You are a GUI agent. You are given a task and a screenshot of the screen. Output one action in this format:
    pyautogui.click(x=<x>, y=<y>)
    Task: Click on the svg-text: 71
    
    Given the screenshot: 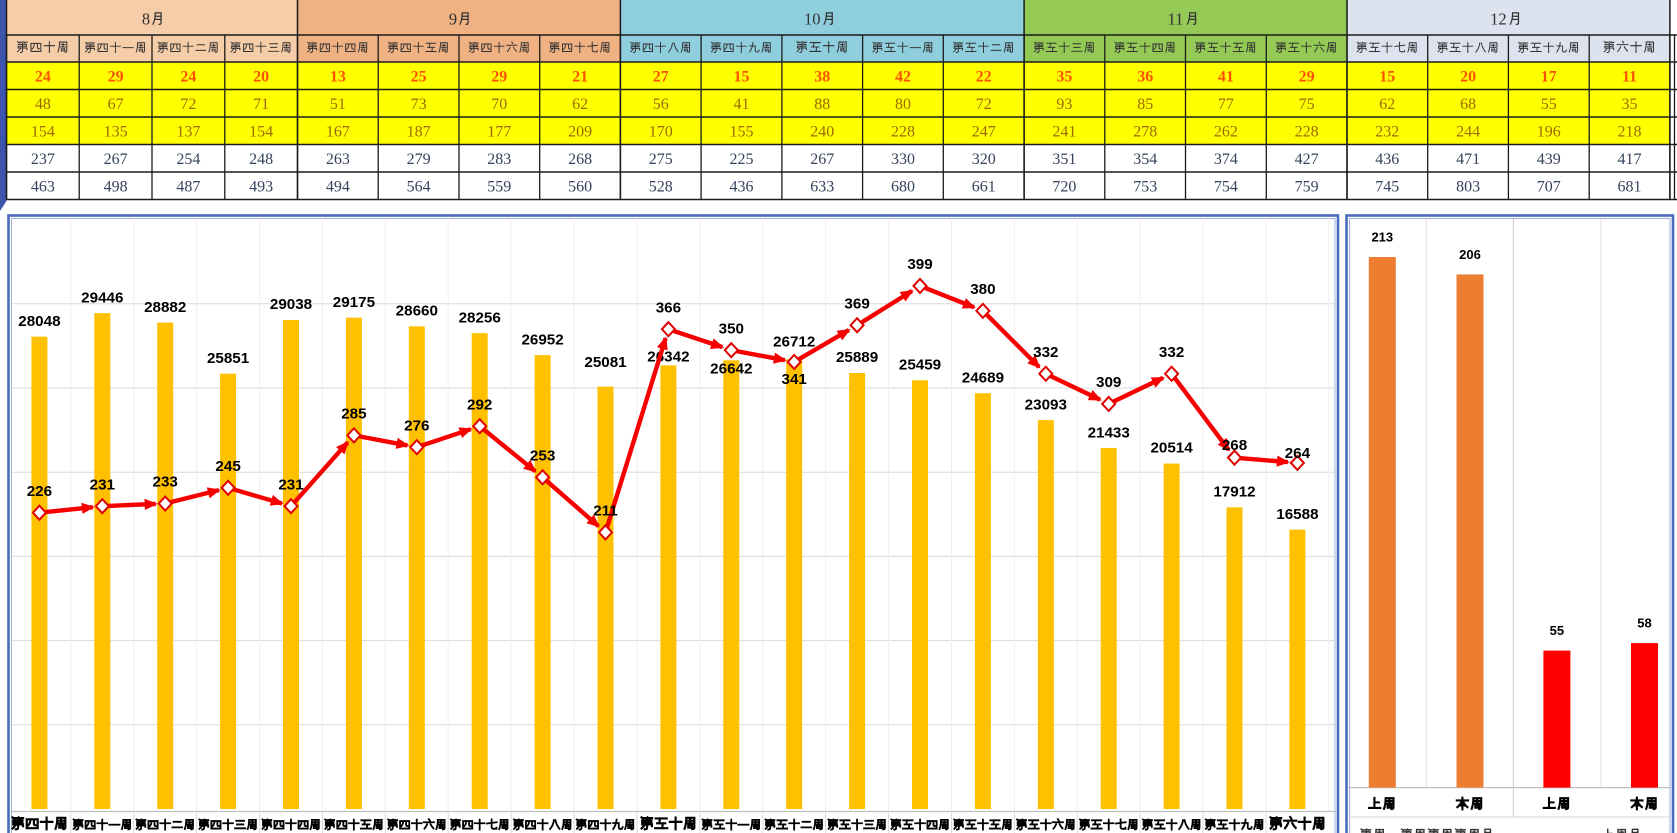 What is the action you would take?
    pyautogui.click(x=261, y=104)
    